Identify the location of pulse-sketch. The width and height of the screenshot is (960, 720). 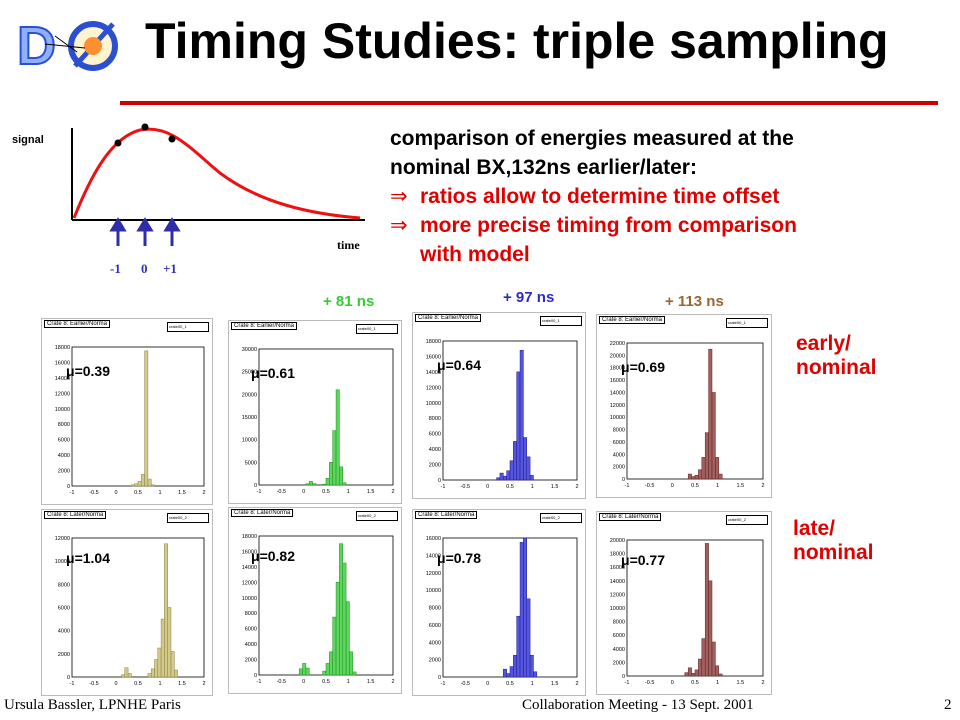
(218, 184).